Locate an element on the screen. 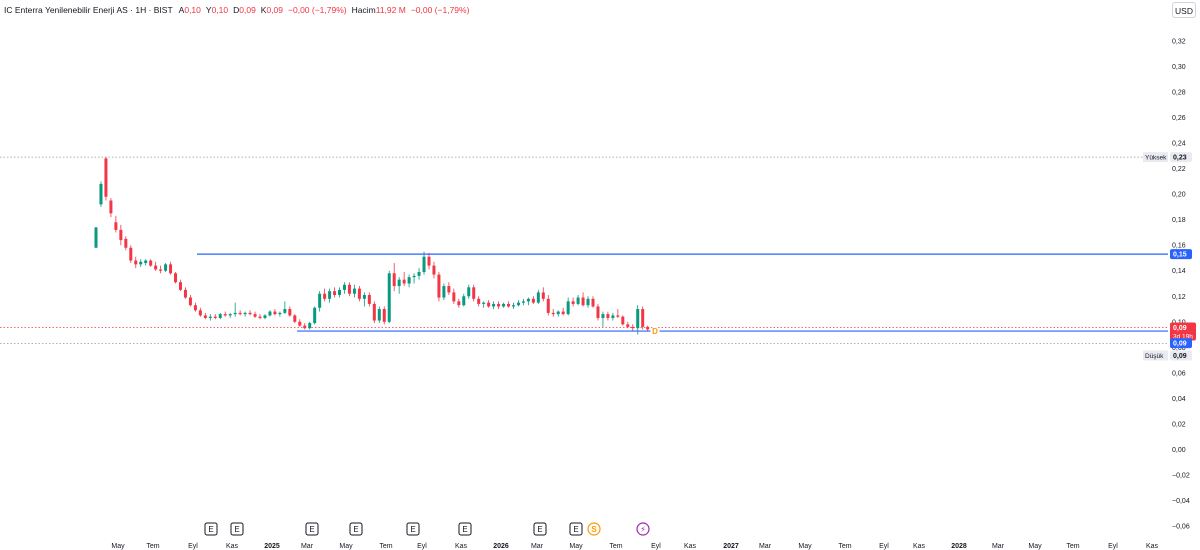 The image size is (1200, 550). close-value: 0,09 is located at coordinates (275, 10).